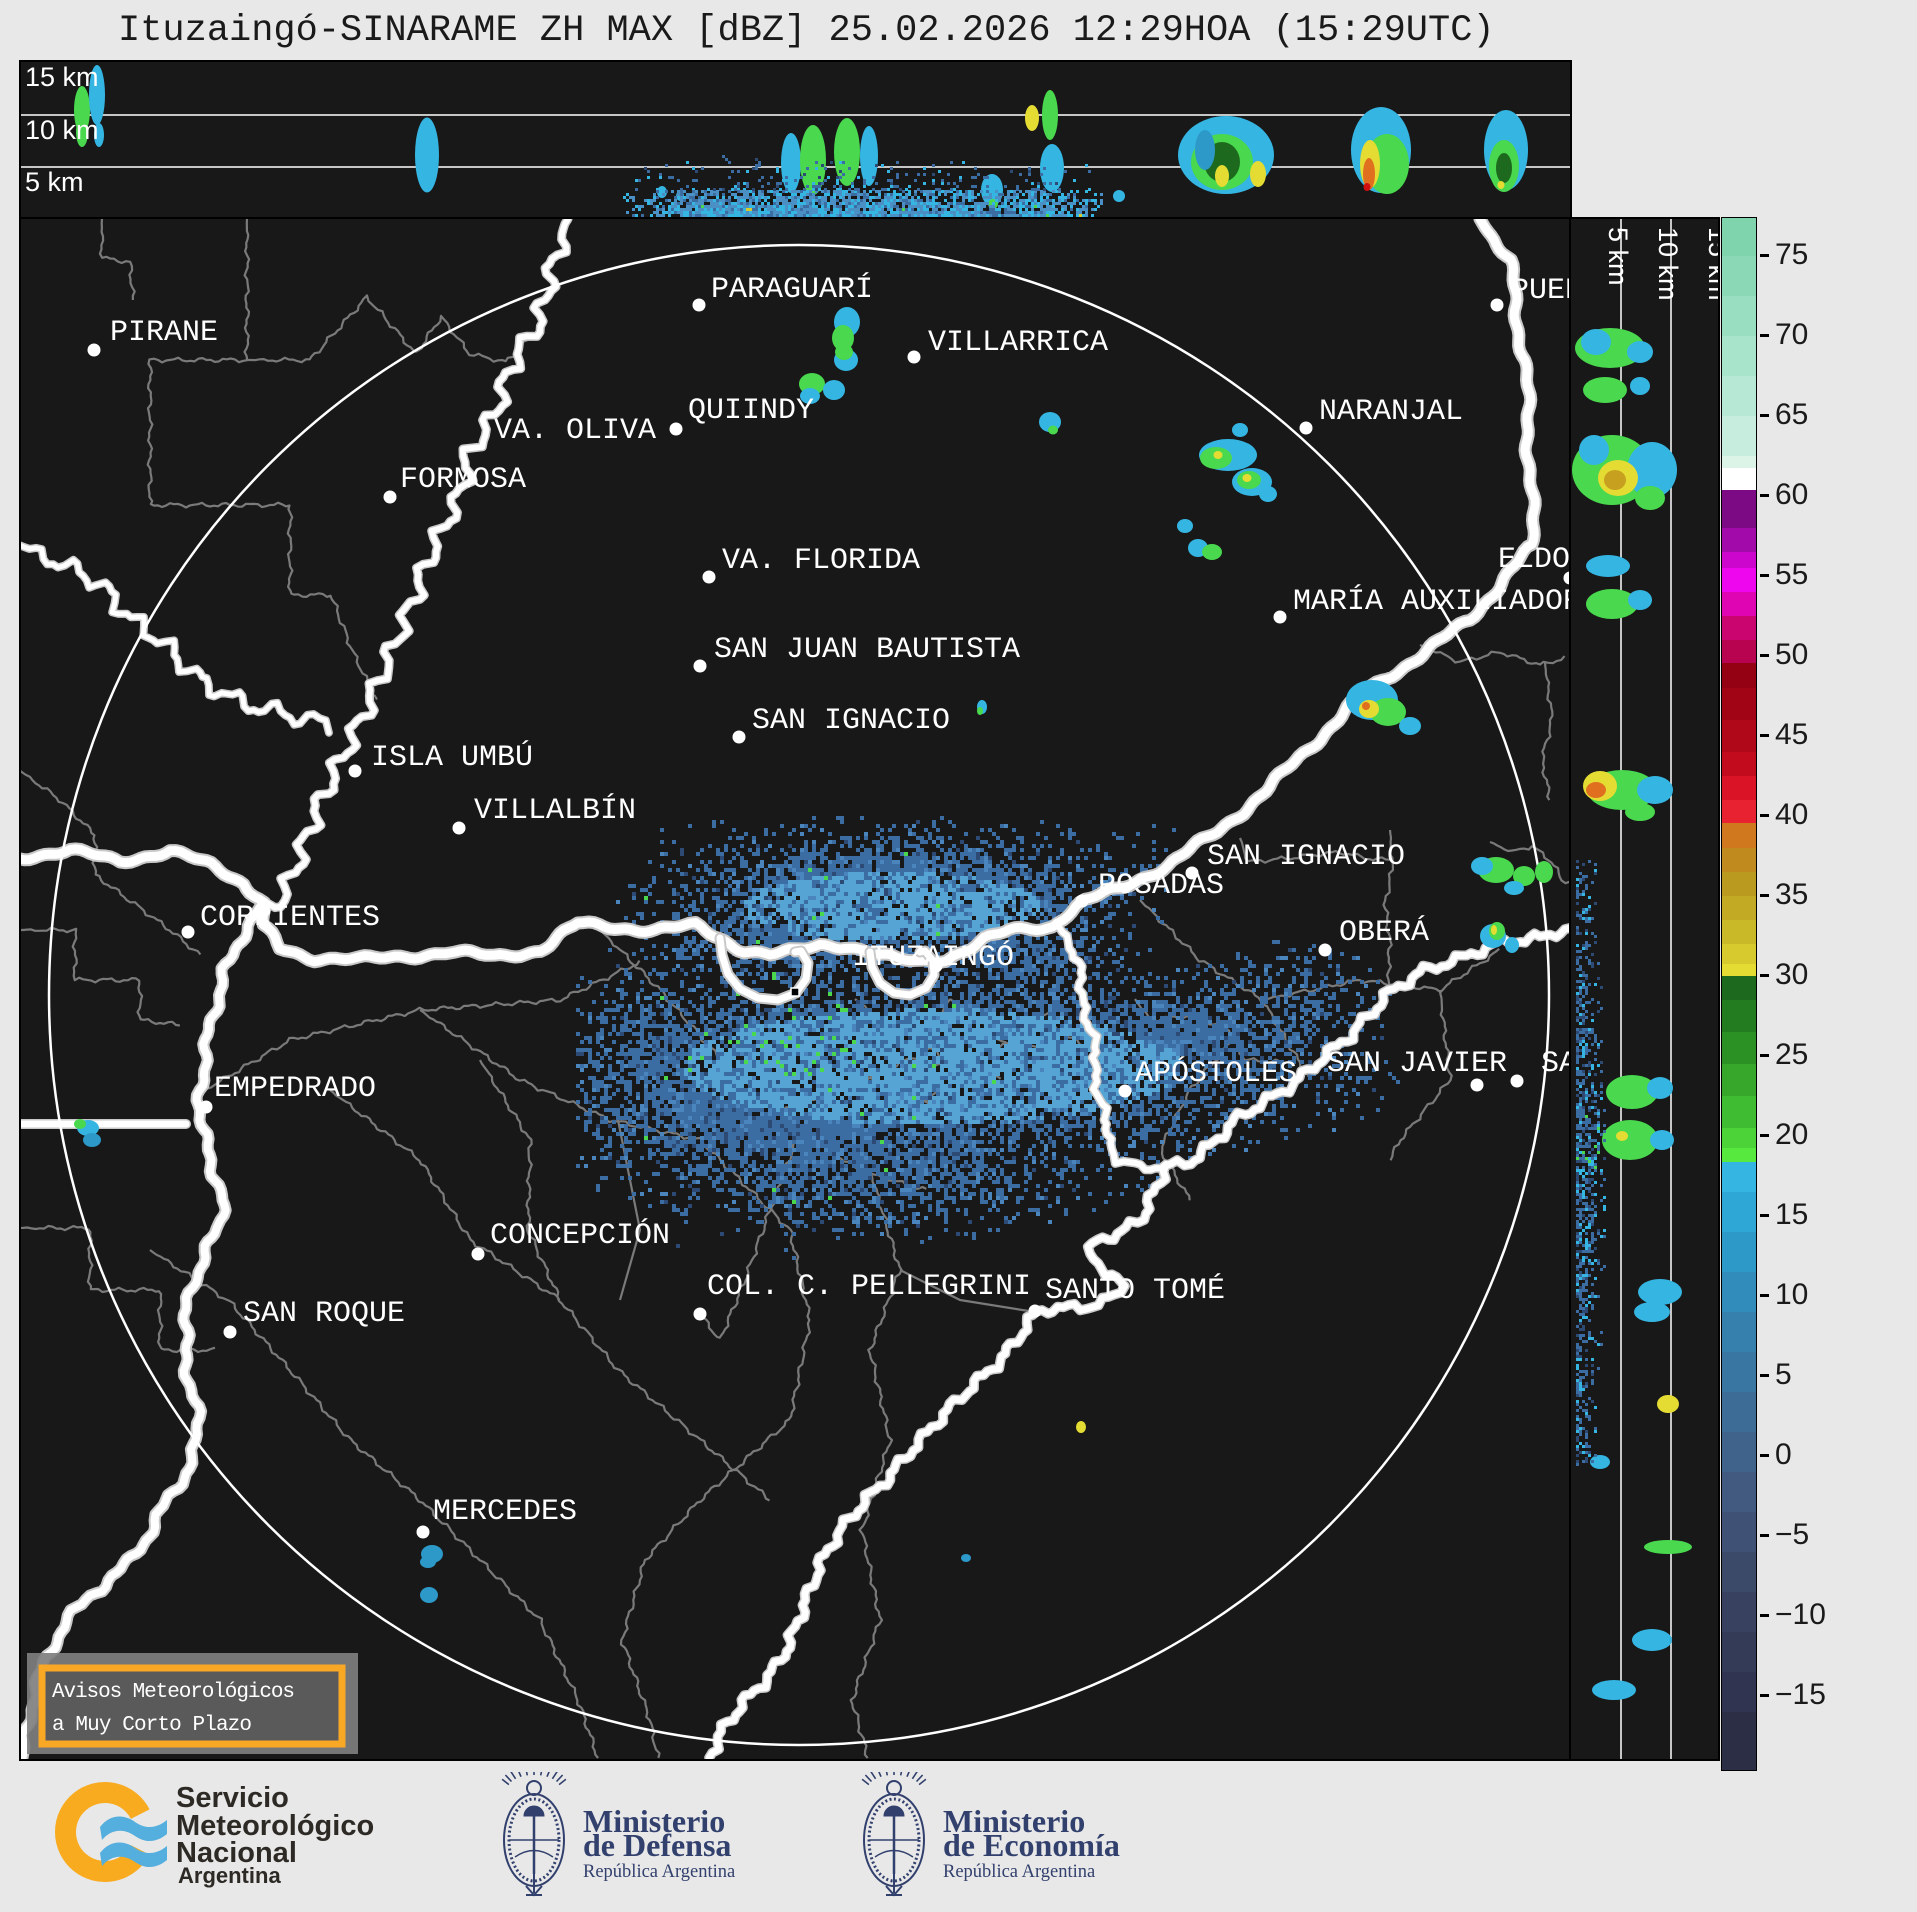  I want to click on svg-text: ISLA UMBÚ, so click(452, 757).